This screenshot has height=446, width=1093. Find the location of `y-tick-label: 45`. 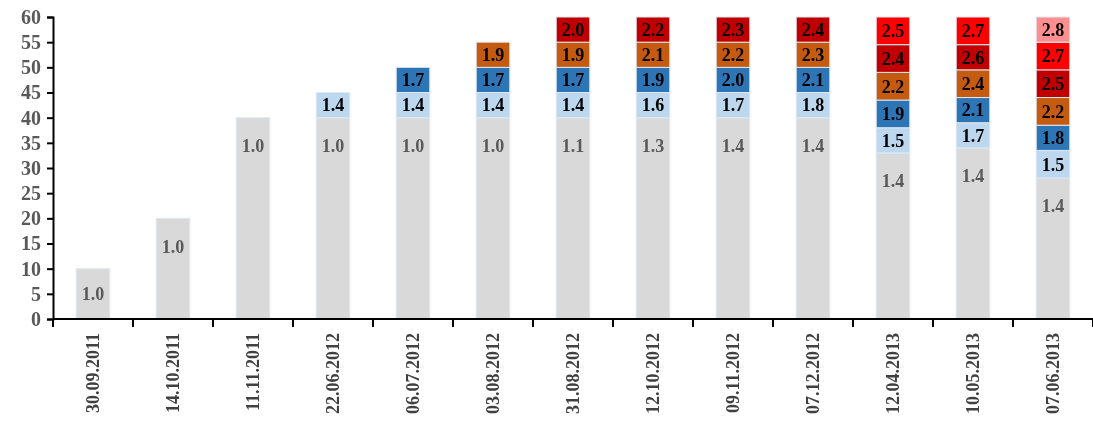

y-tick-label: 45 is located at coordinates (31, 92).